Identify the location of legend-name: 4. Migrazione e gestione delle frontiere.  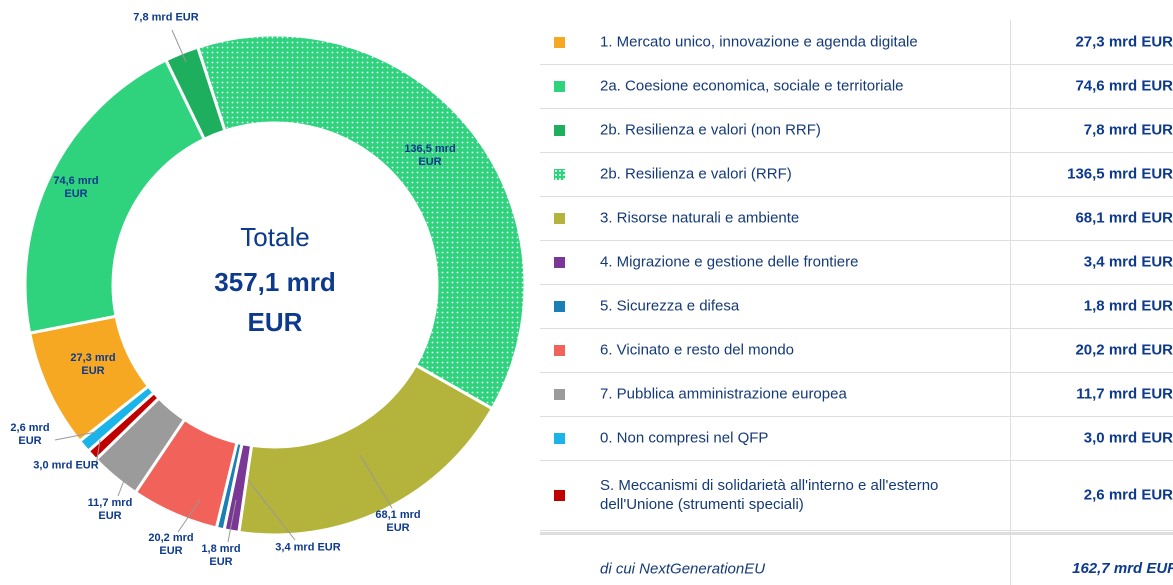
(729, 262).